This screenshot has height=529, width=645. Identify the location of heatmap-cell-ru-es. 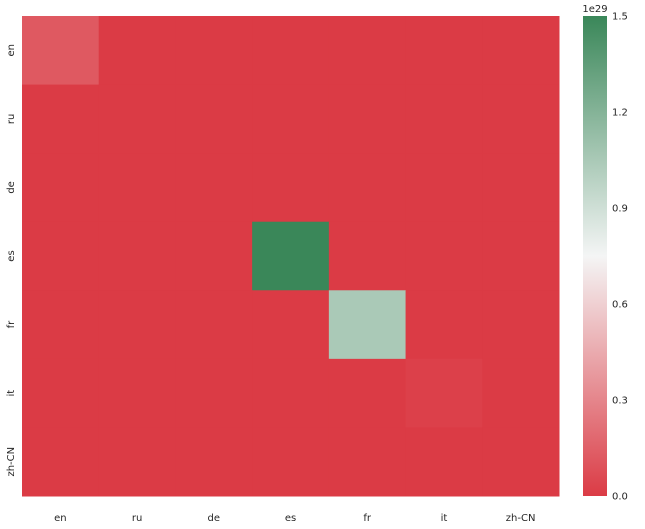
(291, 119).